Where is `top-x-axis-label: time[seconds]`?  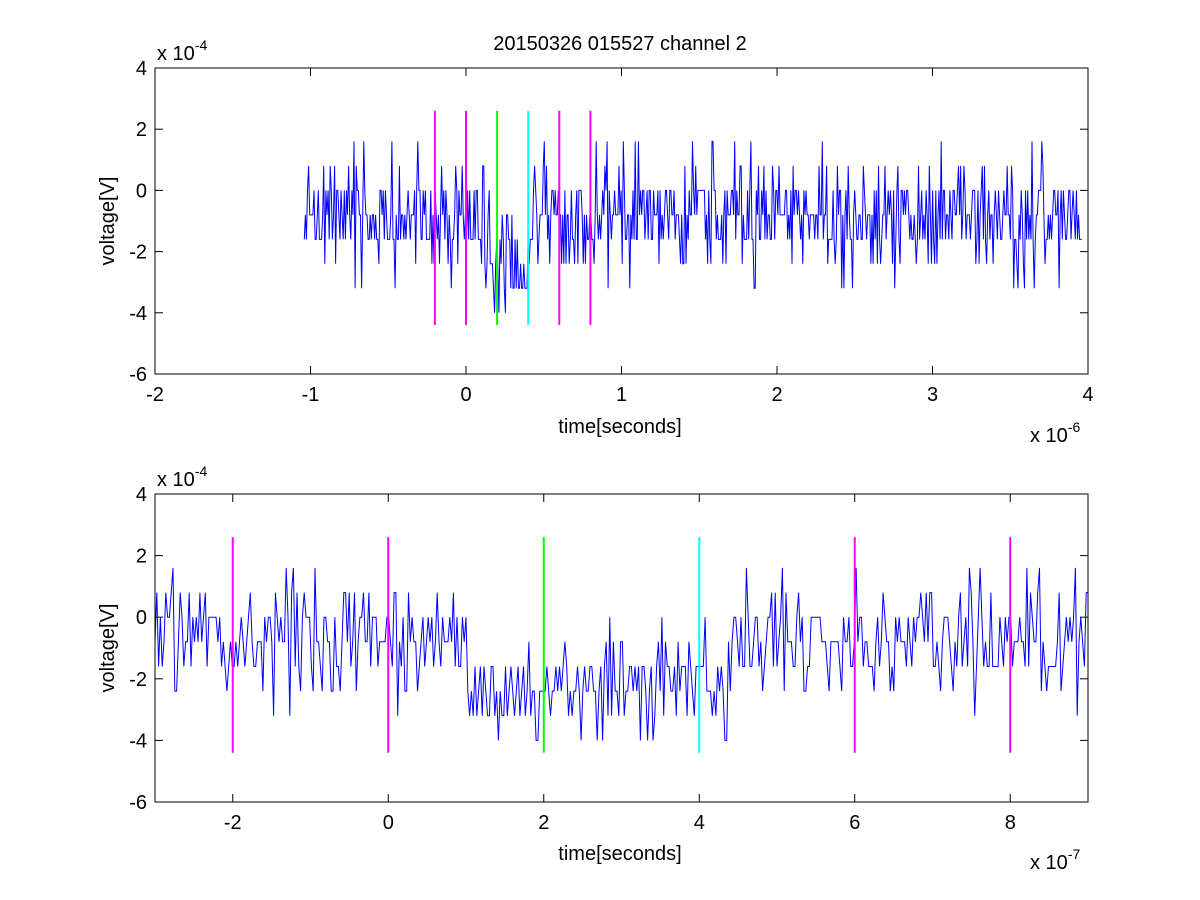
top-x-axis-label: time[seconds] is located at coordinates (619, 427).